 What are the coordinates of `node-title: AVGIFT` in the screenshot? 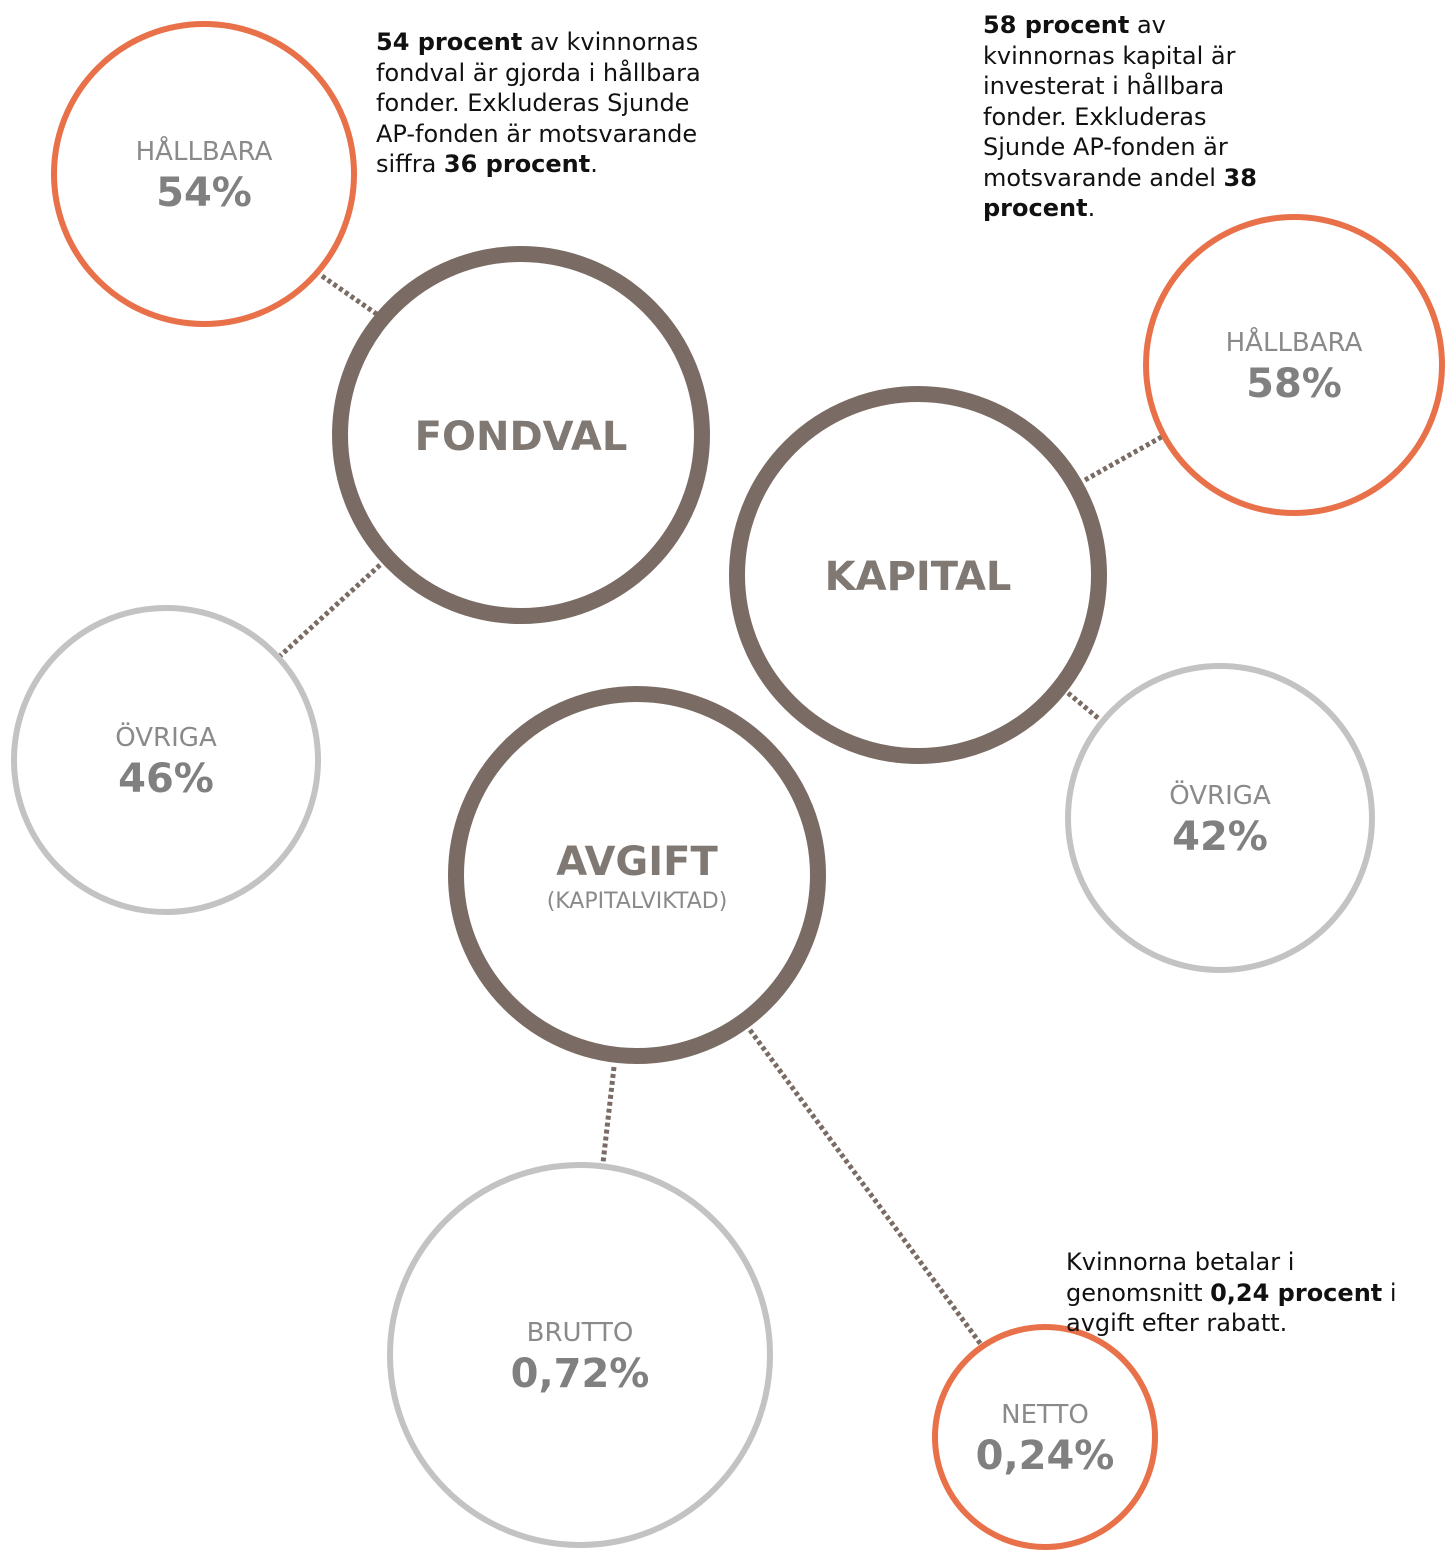 It's located at (637, 862).